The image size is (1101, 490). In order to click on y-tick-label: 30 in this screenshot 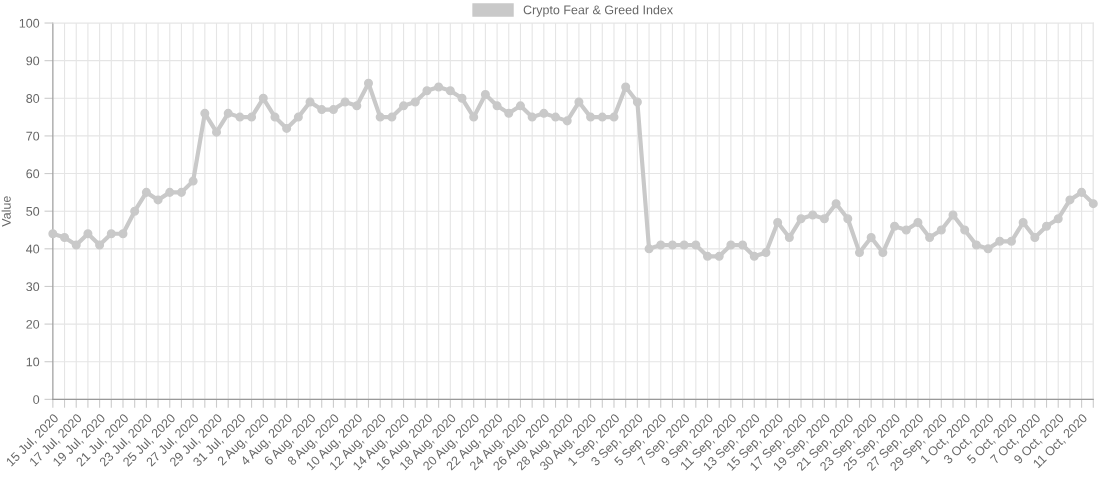, I will do `click(33, 287)`.